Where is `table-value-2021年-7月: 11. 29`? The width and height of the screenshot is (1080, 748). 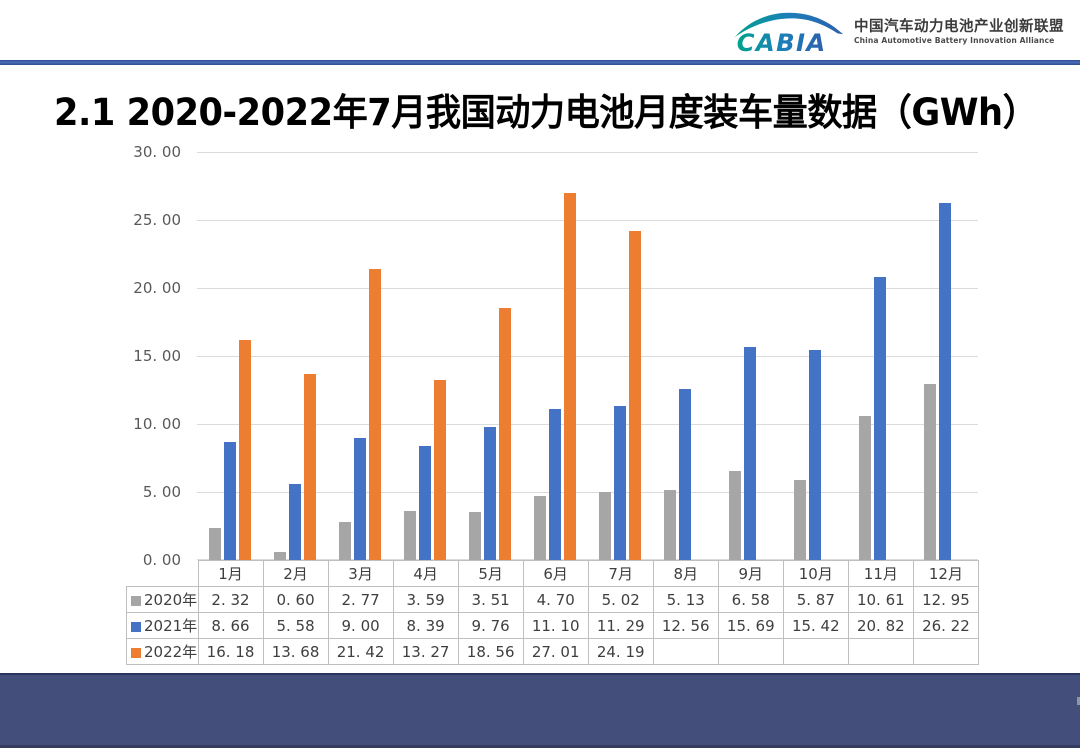 table-value-2021年-7月: 11. 29 is located at coordinates (620, 625).